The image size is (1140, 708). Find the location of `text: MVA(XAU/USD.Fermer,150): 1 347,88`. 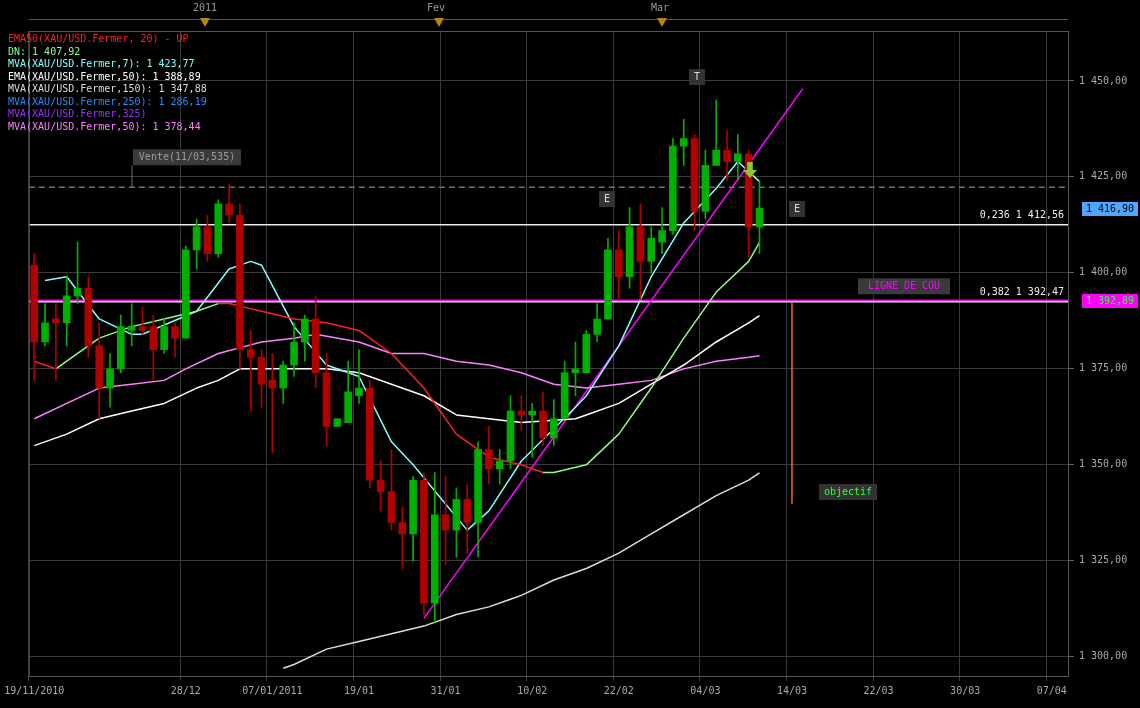

text: MVA(XAU/USD.Fermer,150): 1 347,88 is located at coordinates (107, 89).